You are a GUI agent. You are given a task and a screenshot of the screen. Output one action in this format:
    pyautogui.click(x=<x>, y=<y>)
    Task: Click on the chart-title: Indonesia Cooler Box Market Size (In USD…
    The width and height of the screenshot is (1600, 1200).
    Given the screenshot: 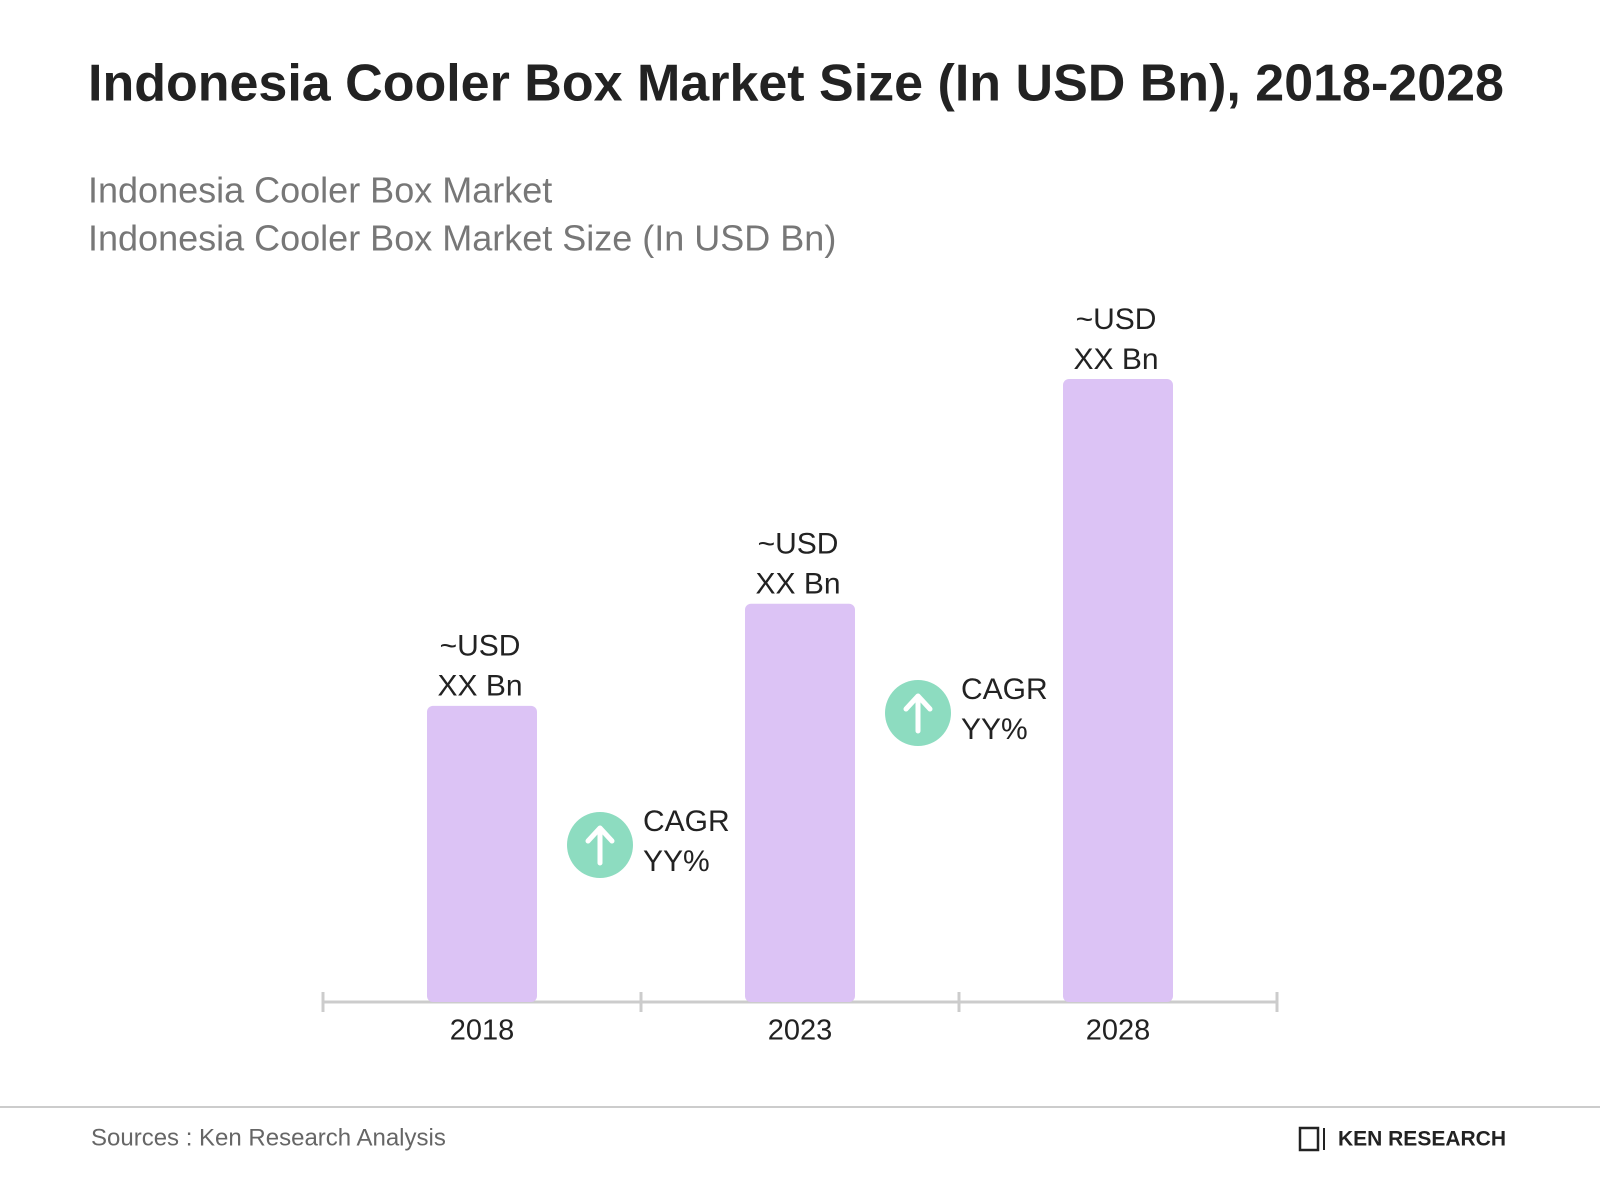 What is the action you would take?
    pyautogui.click(x=796, y=84)
    